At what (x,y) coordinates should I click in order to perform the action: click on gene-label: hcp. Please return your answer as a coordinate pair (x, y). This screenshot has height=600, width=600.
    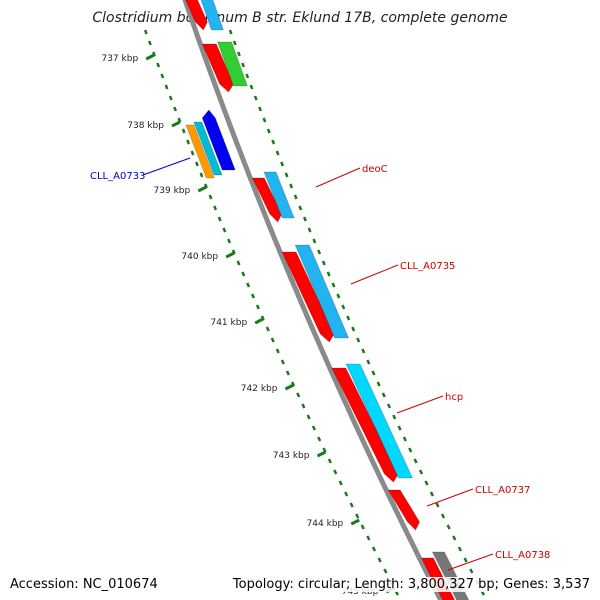
    Looking at the image, I should click on (454, 397).